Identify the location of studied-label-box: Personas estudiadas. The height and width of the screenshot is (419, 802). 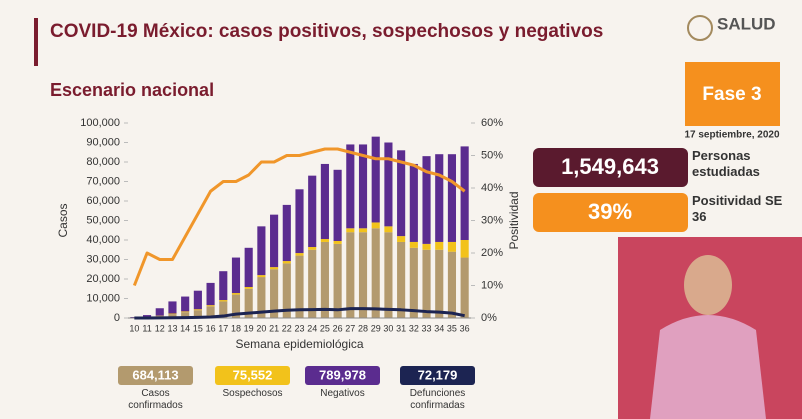
(726, 163).